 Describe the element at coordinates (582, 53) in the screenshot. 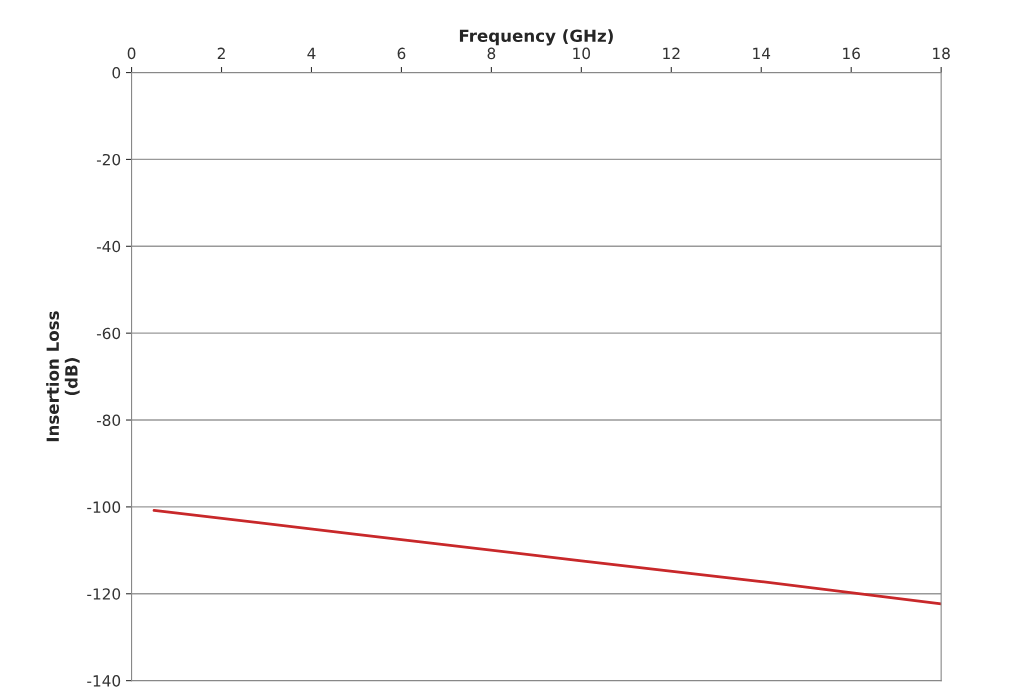

I see `x-tick-label: 10` at that location.